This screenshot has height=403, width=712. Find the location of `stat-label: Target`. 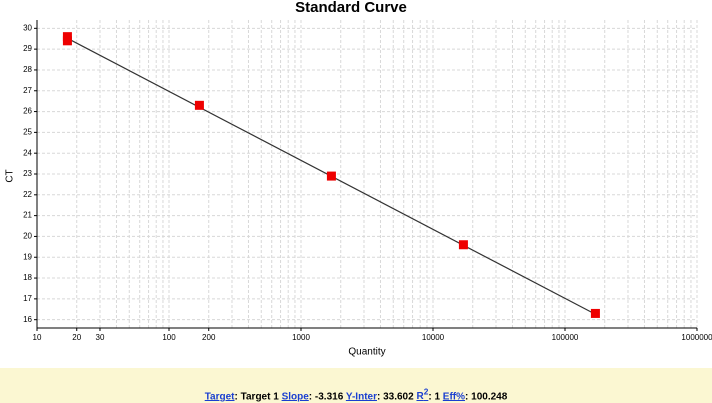

stat-label: Target is located at coordinates (219, 397).